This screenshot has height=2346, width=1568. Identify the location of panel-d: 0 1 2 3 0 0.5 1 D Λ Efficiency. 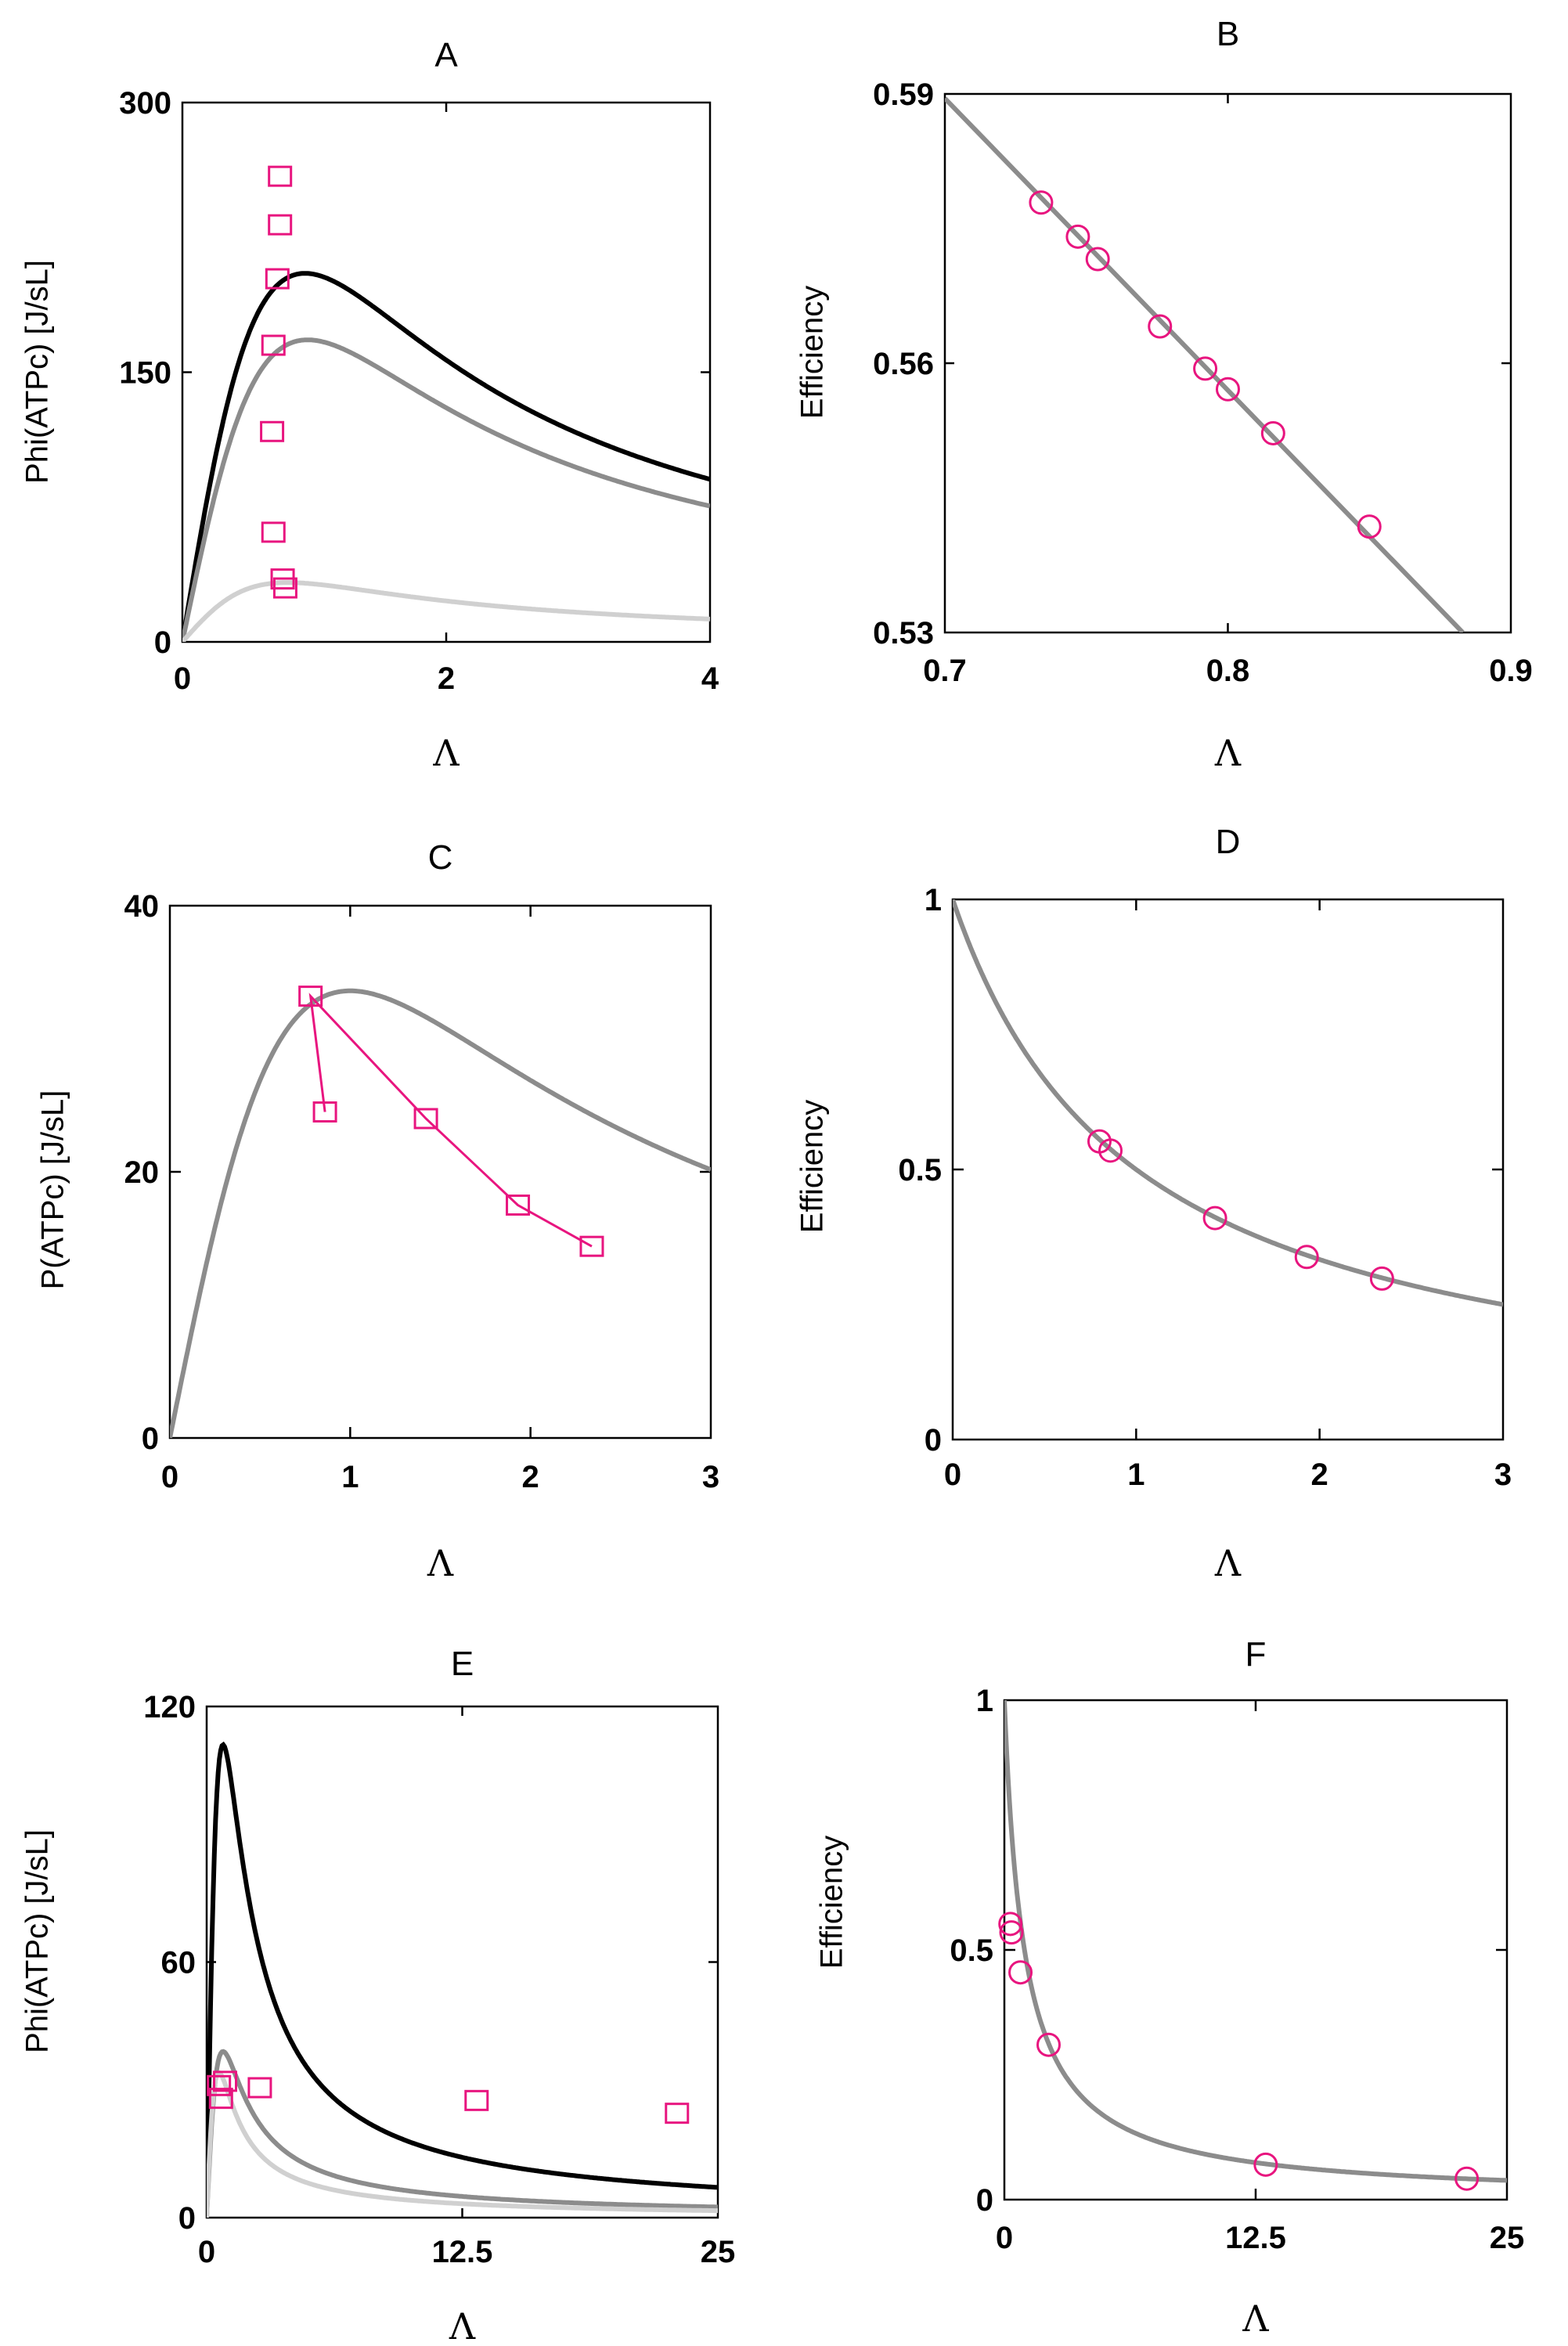
(1153, 1203).